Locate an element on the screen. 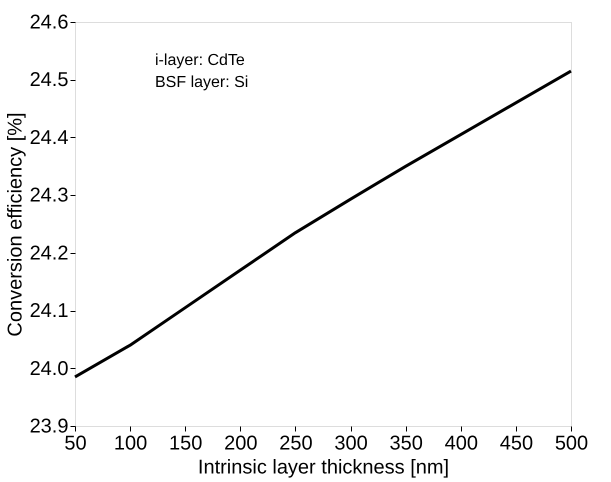  x-tick-label: 500 is located at coordinates (571, 443).